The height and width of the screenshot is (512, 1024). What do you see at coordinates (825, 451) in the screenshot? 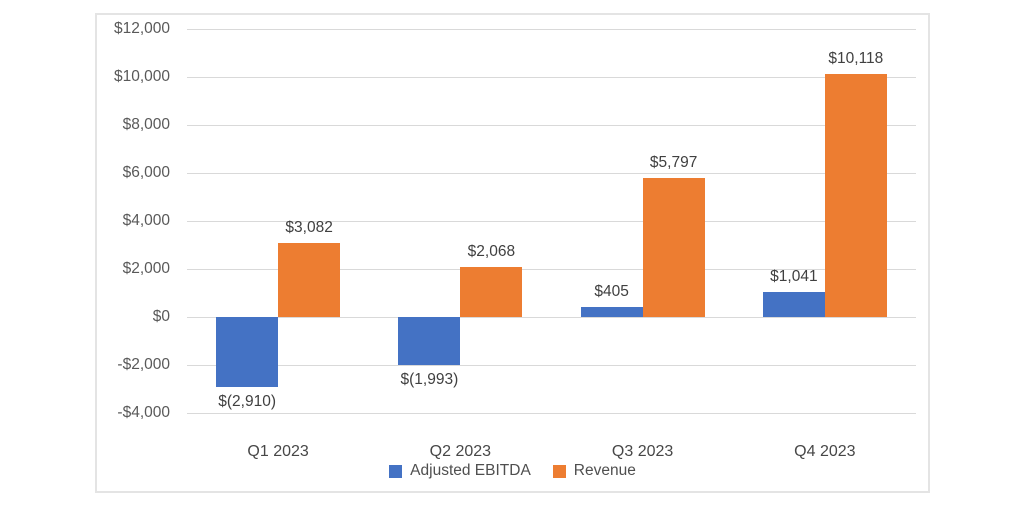
I see `x-tick-label-q4-2023: Q4 2023` at bounding box center [825, 451].